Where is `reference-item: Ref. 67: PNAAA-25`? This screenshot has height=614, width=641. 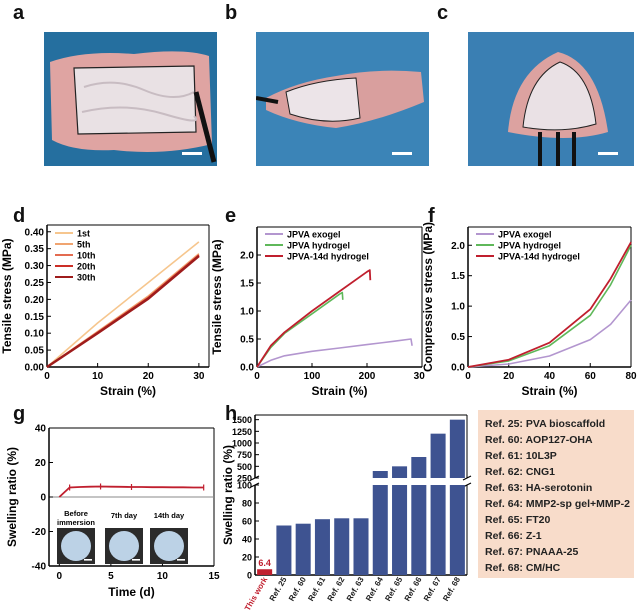
reference-item: Ref. 67: PNAAA-25 is located at coordinates (532, 552).